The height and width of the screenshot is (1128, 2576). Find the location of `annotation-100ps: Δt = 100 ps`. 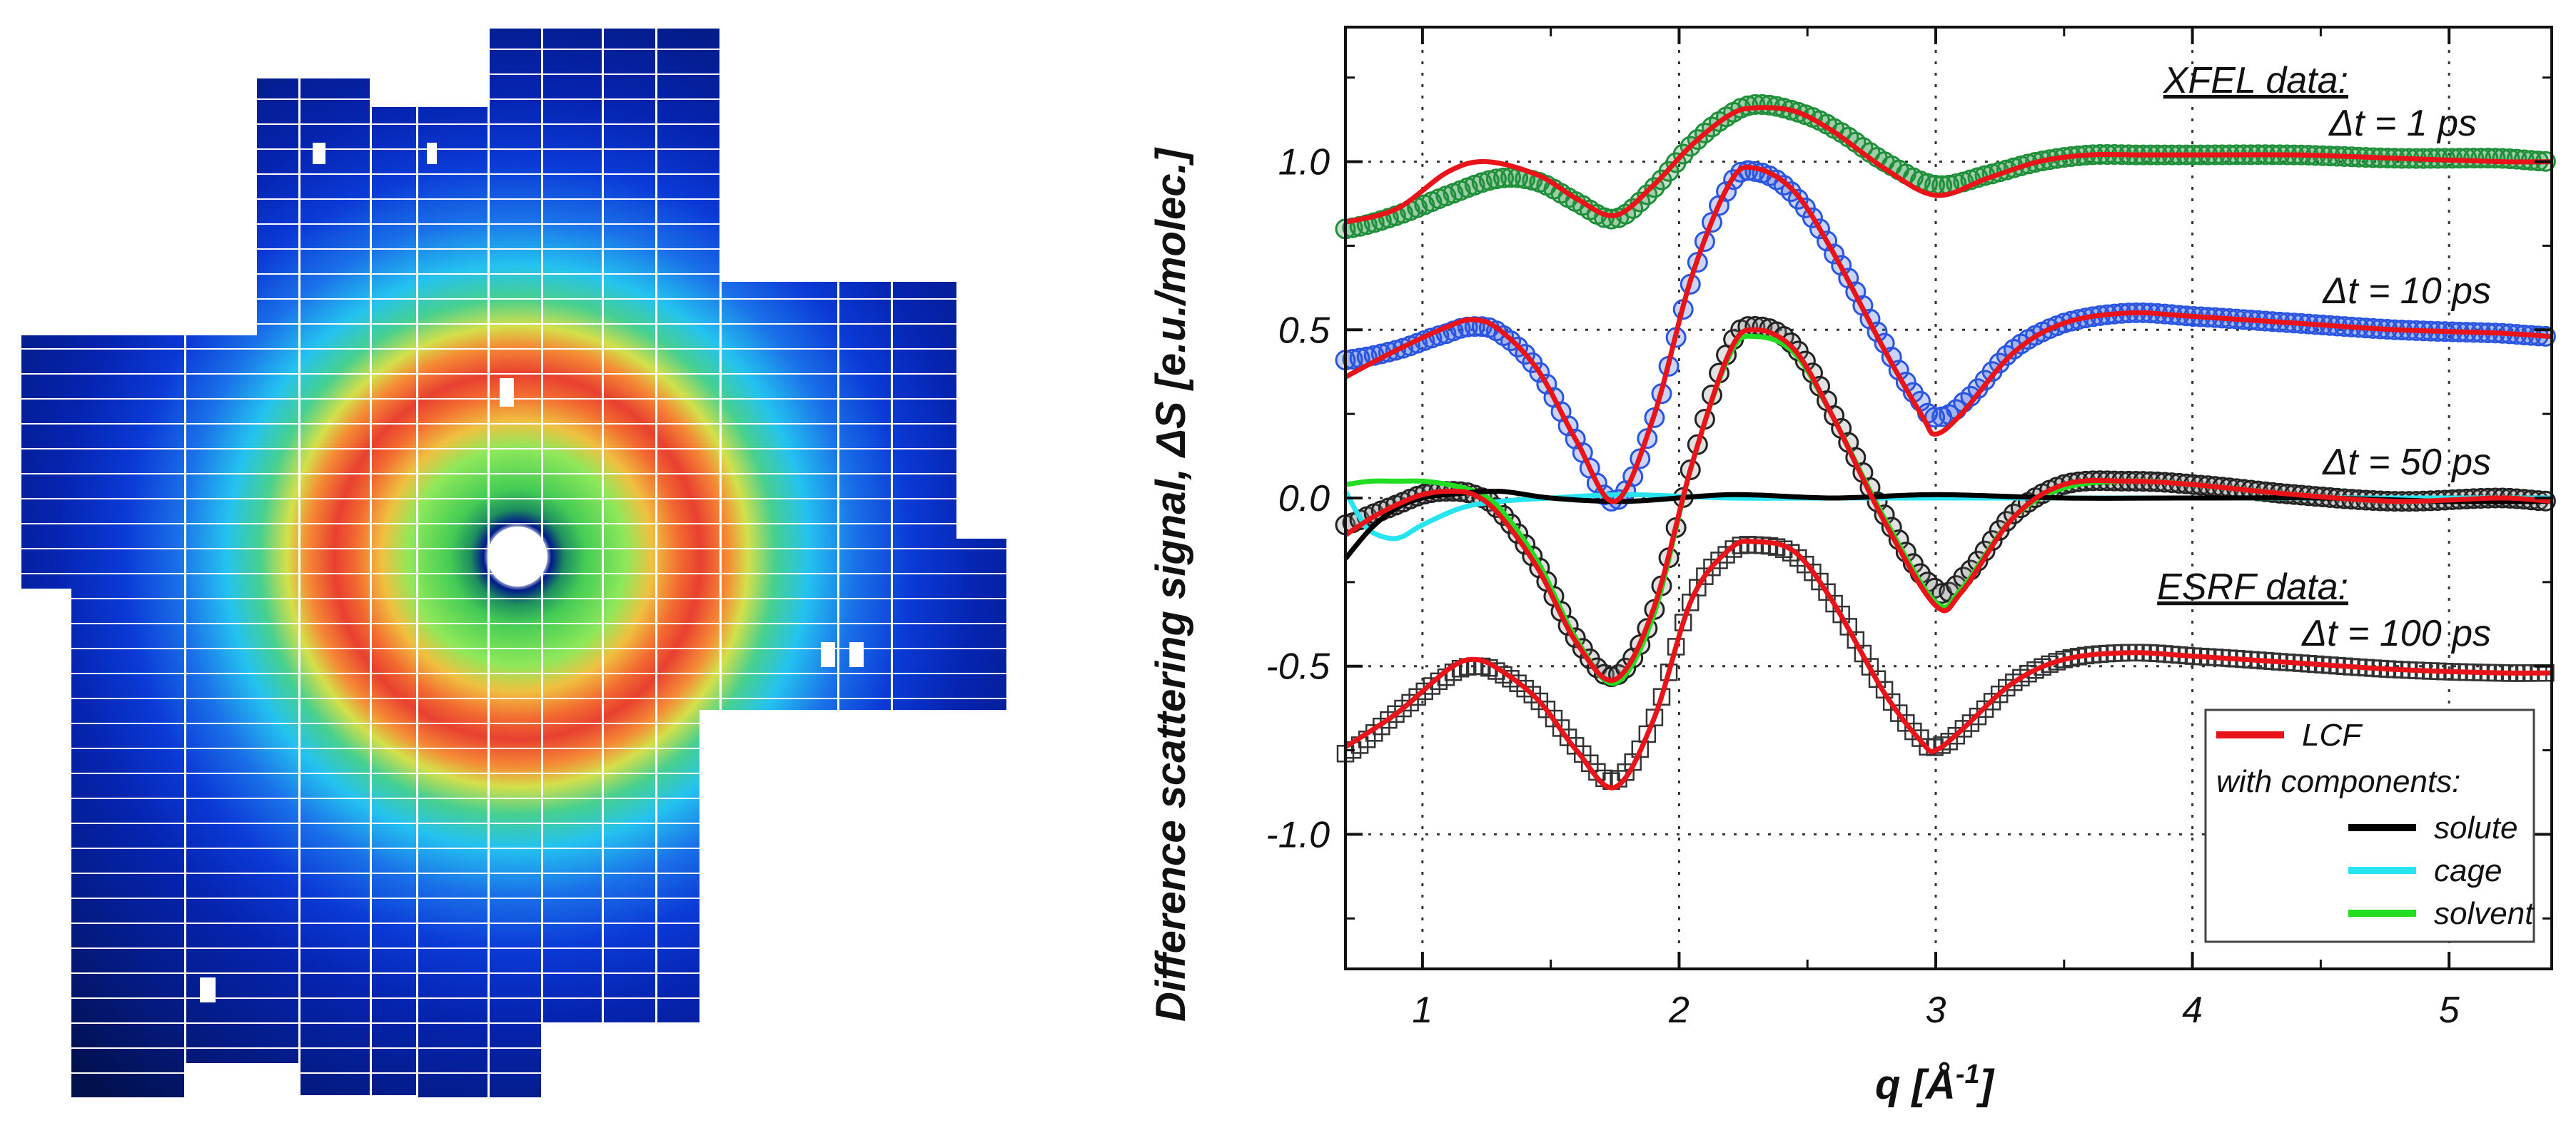

annotation-100ps: Δt = 100 ps is located at coordinates (2395, 634).